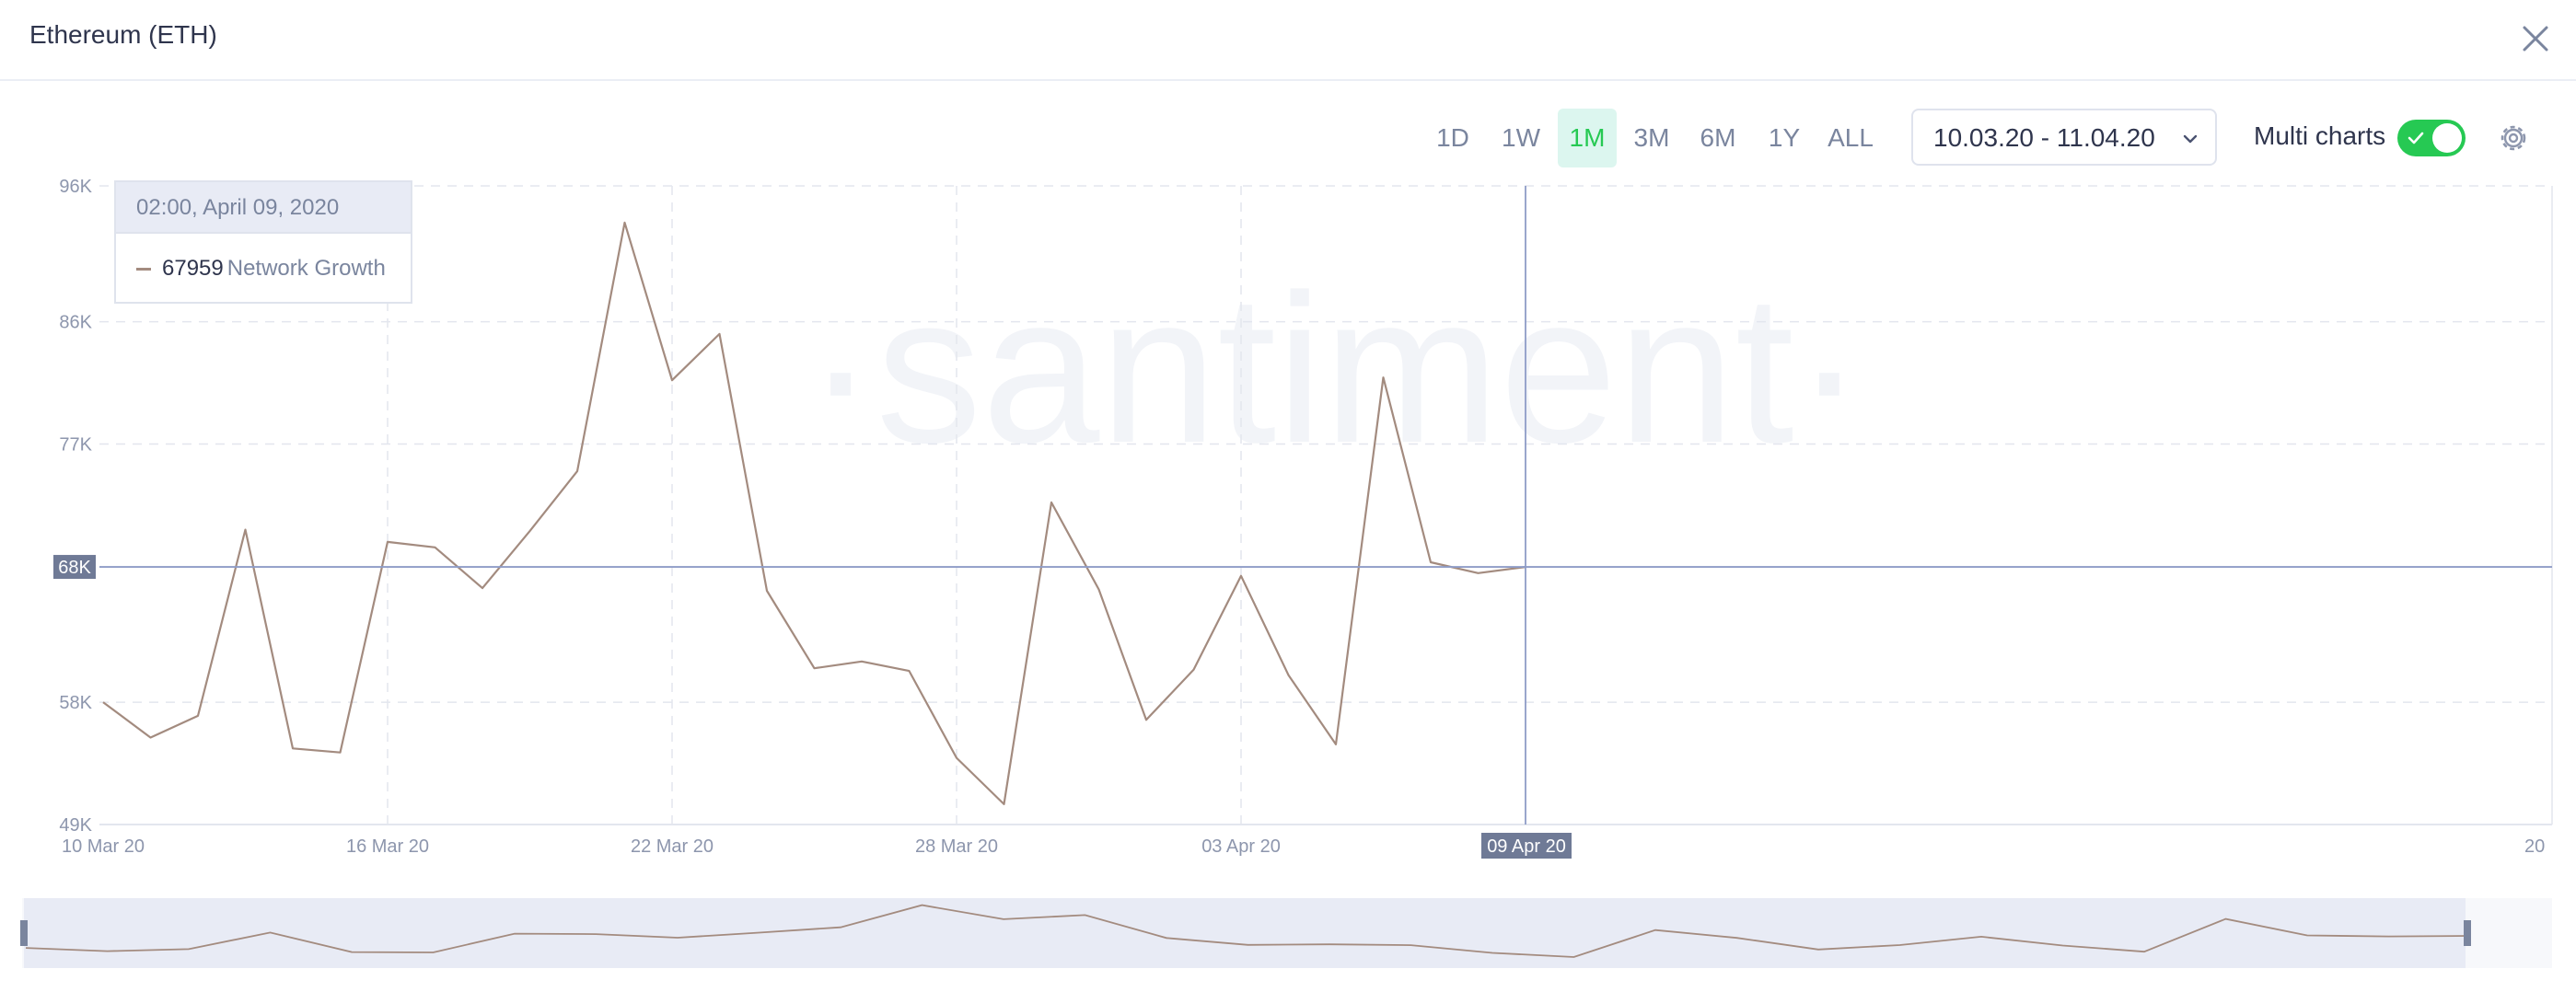 The image size is (2576, 992). Describe the element at coordinates (24, 933) in the screenshot. I see `navigator-left-handle` at that location.